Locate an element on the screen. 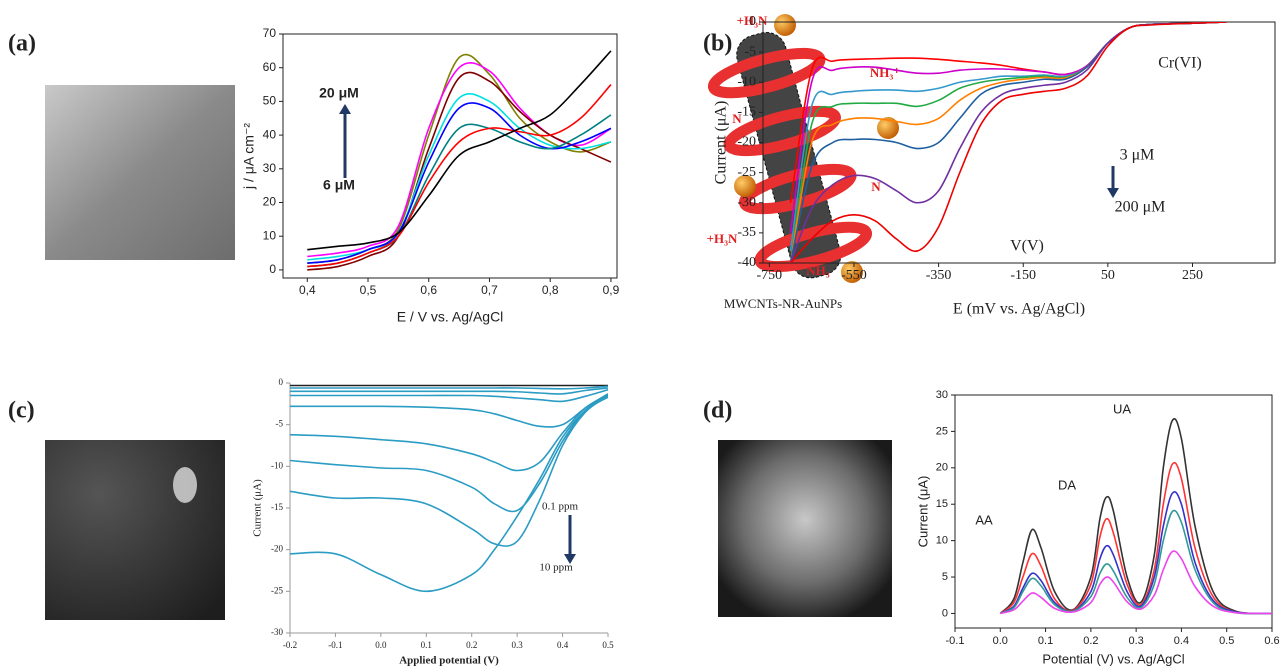 This screenshot has height=670, width=1285. series-group is located at coordinates (459, 160).